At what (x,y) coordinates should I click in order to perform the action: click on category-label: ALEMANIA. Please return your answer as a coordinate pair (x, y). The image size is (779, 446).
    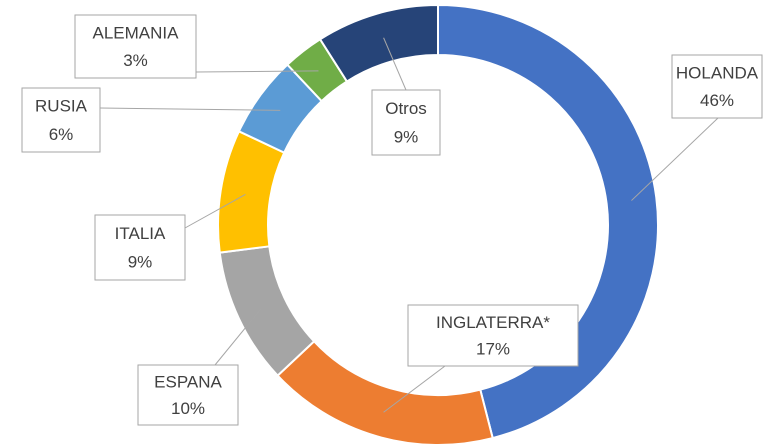
    Looking at the image, I should click on (136, 32).